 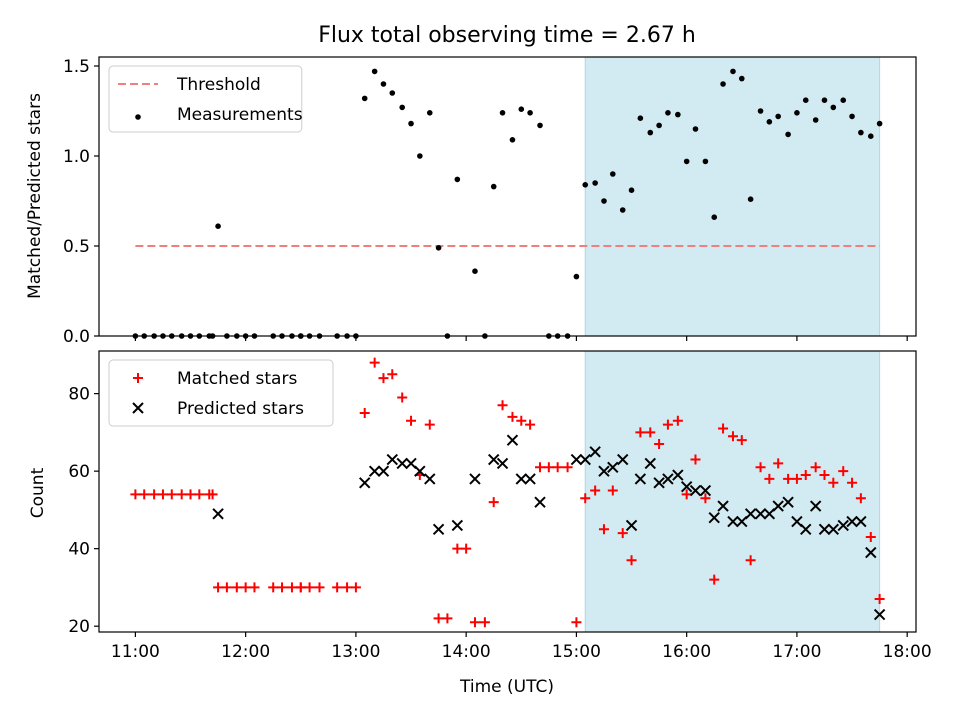 What do you see at coordinates (79, 472) in the screenshot?
I see `bottom-y-tick-label: 60` at bounding box center [79, 472].